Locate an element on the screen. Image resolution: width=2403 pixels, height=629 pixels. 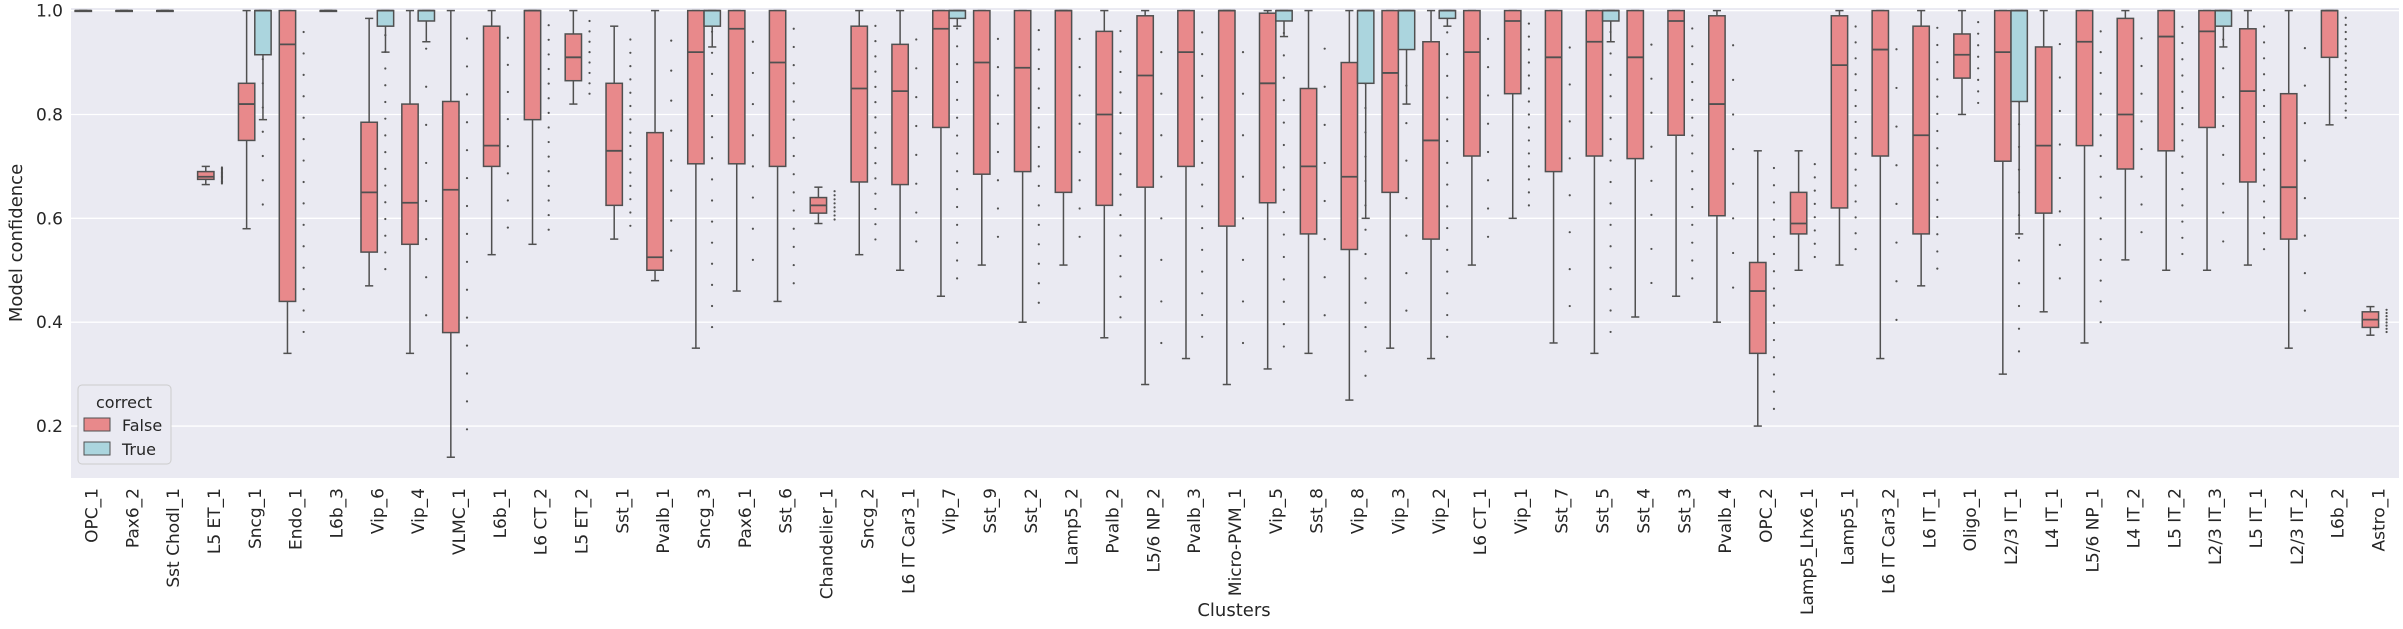
x-tick-label: Sst_4 is located at coordinates (1644, 511).